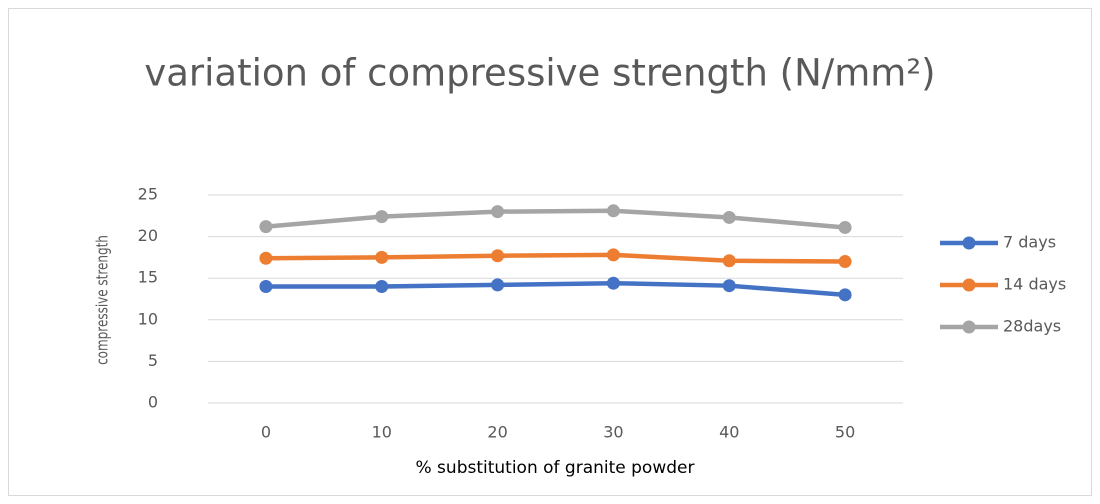 The image size is (1100, 504). Describe the element at coordinates (845, 432) in the screenshot. I see `x-tick-label: 50` at that location.